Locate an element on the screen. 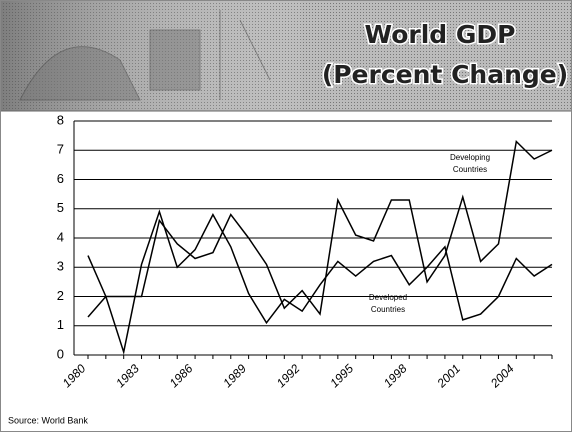  header-photo-shapes is located at coordinates (145, 55).